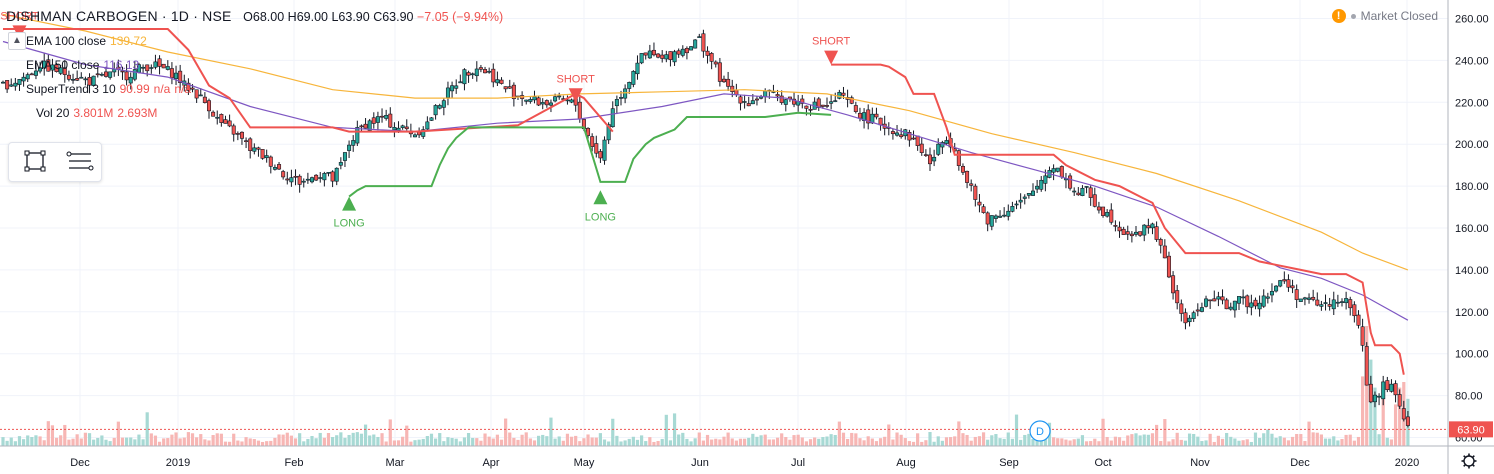  What do you see at coordinates (108, 89) in the screenshot?
I see `legend-supertrend: SuperTrend 3 10 90.99 n/a n/a` at bounding box center [108, 89].